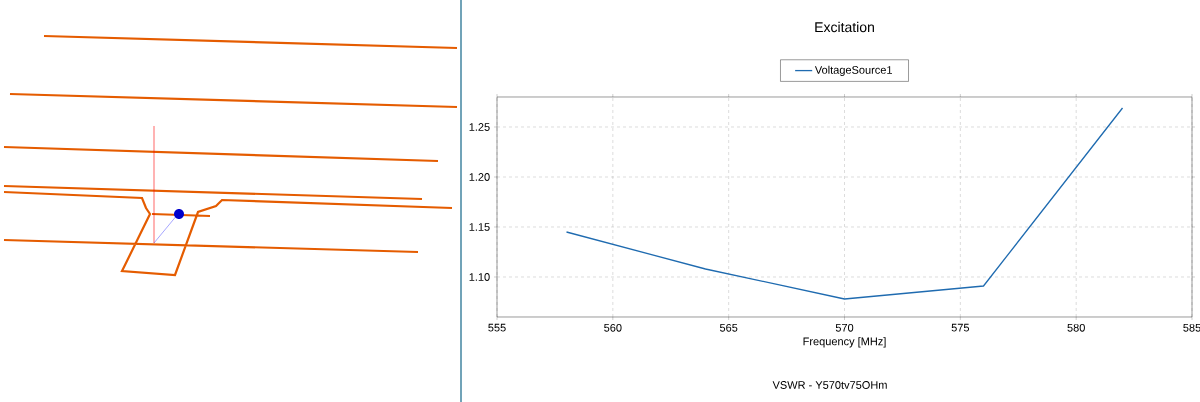 This screenshot has height=402, width=1200. I want to click on chart-title: Excitation, so click(844, 27).